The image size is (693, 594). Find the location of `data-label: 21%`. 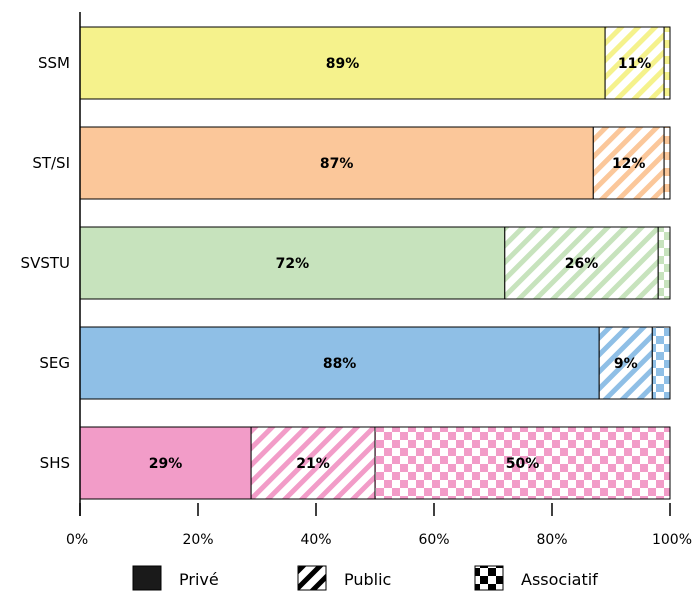

data-label: 21% is located at coordinates (313, 464).